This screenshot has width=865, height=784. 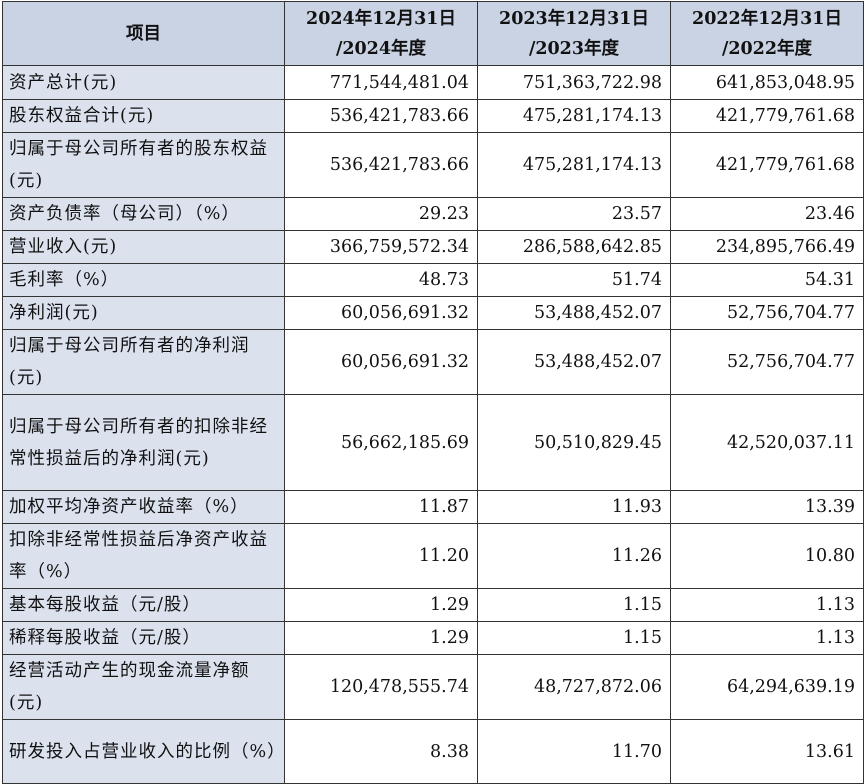 I want to click on row-label: 资产总计(元), so click(x=143, y=82).